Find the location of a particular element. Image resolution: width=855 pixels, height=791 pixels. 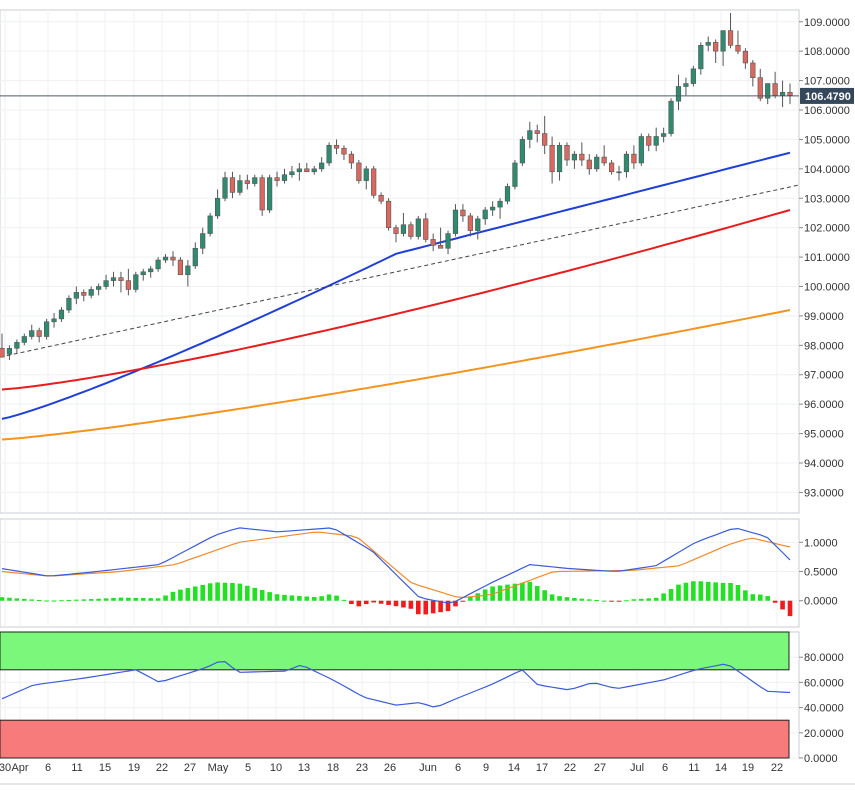

macd-signal-line is located at coordinates (396, 565).